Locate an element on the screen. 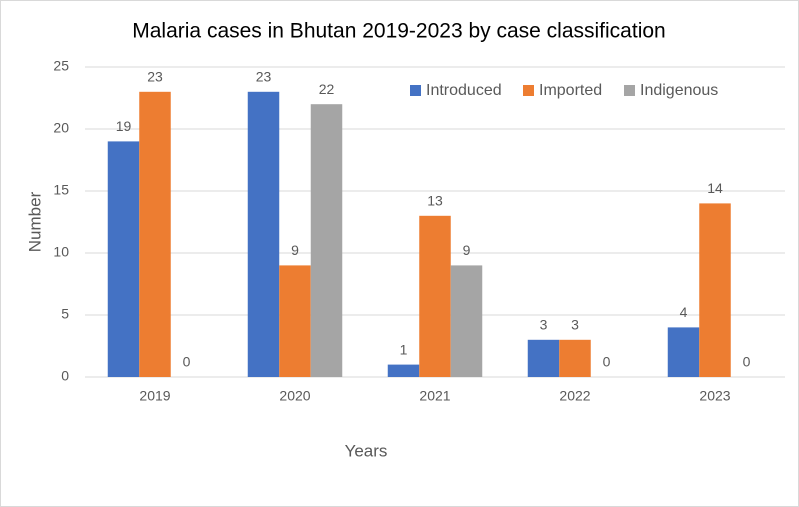  x-axis-title: Years is located at coordinates (366, 450).